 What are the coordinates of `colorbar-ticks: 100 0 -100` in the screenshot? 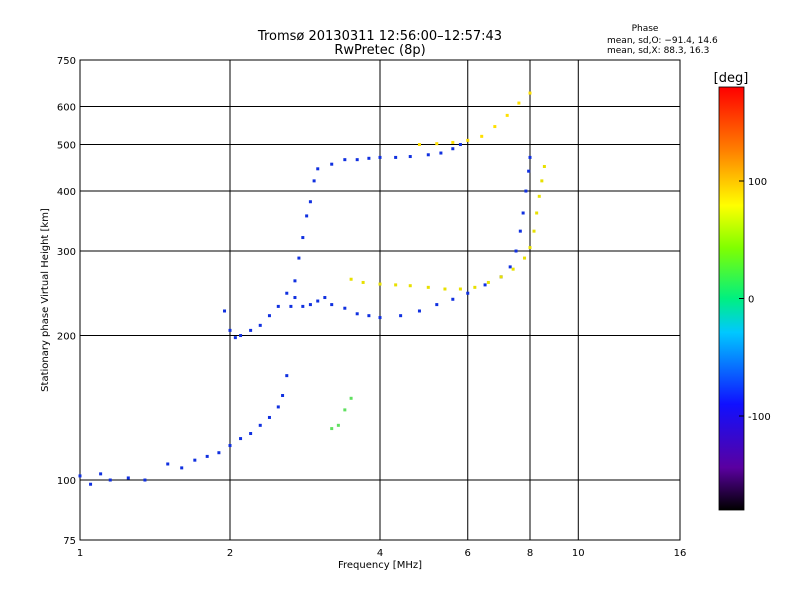 It's located at (755, 300).